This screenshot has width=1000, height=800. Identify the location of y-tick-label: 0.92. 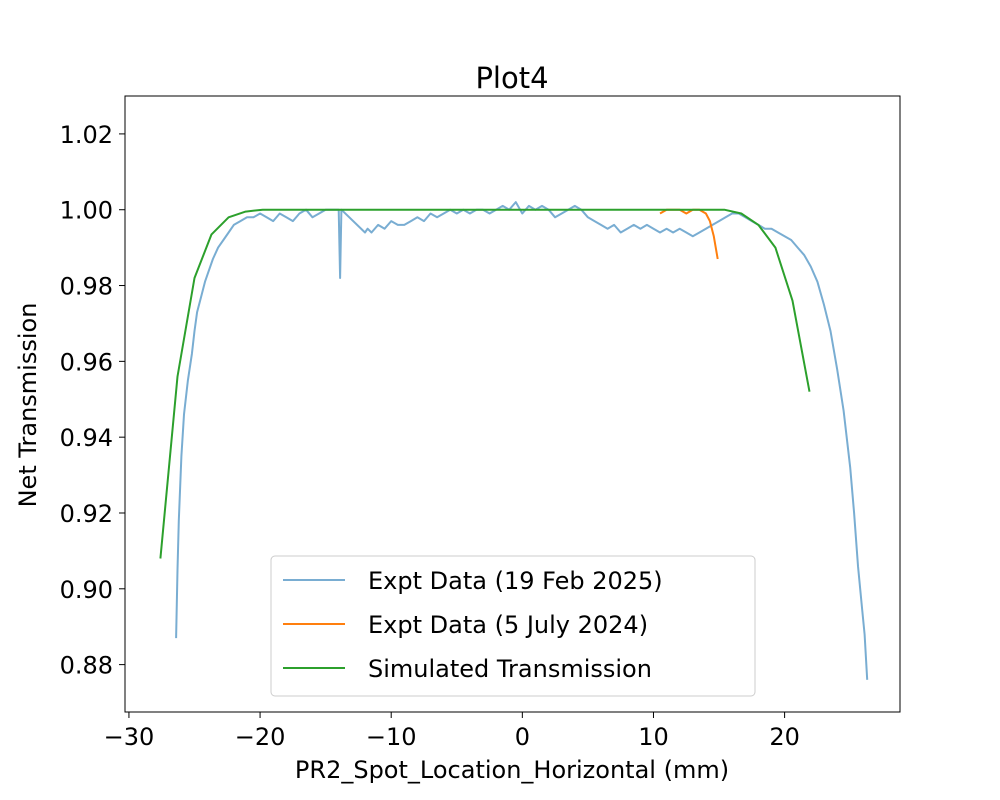
(86, 514).